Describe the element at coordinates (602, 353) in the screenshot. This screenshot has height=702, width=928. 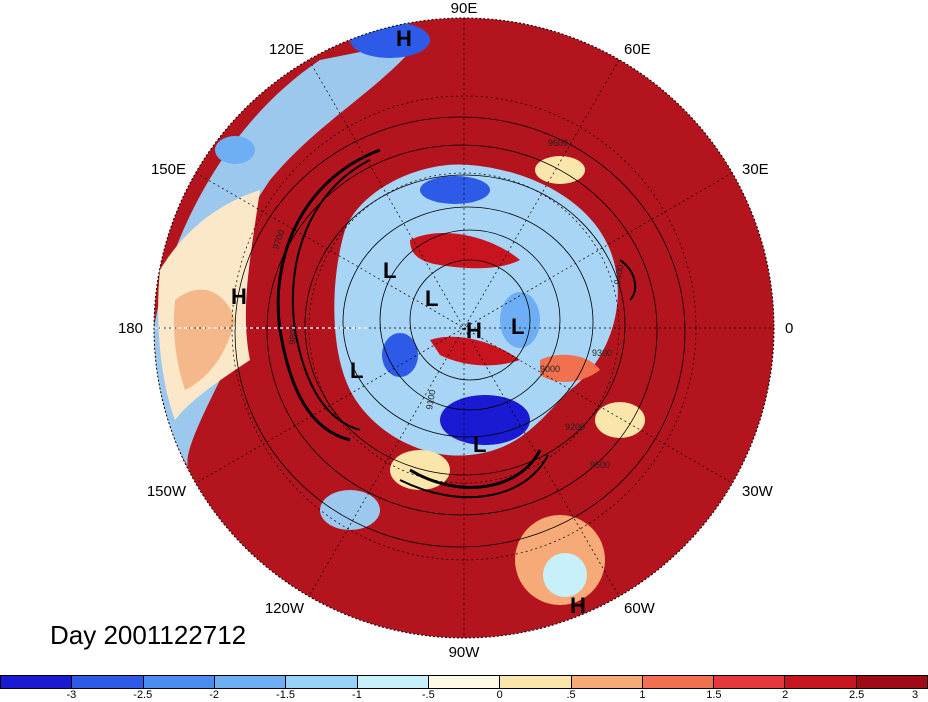
I see `contour-label: 9300` at that location.